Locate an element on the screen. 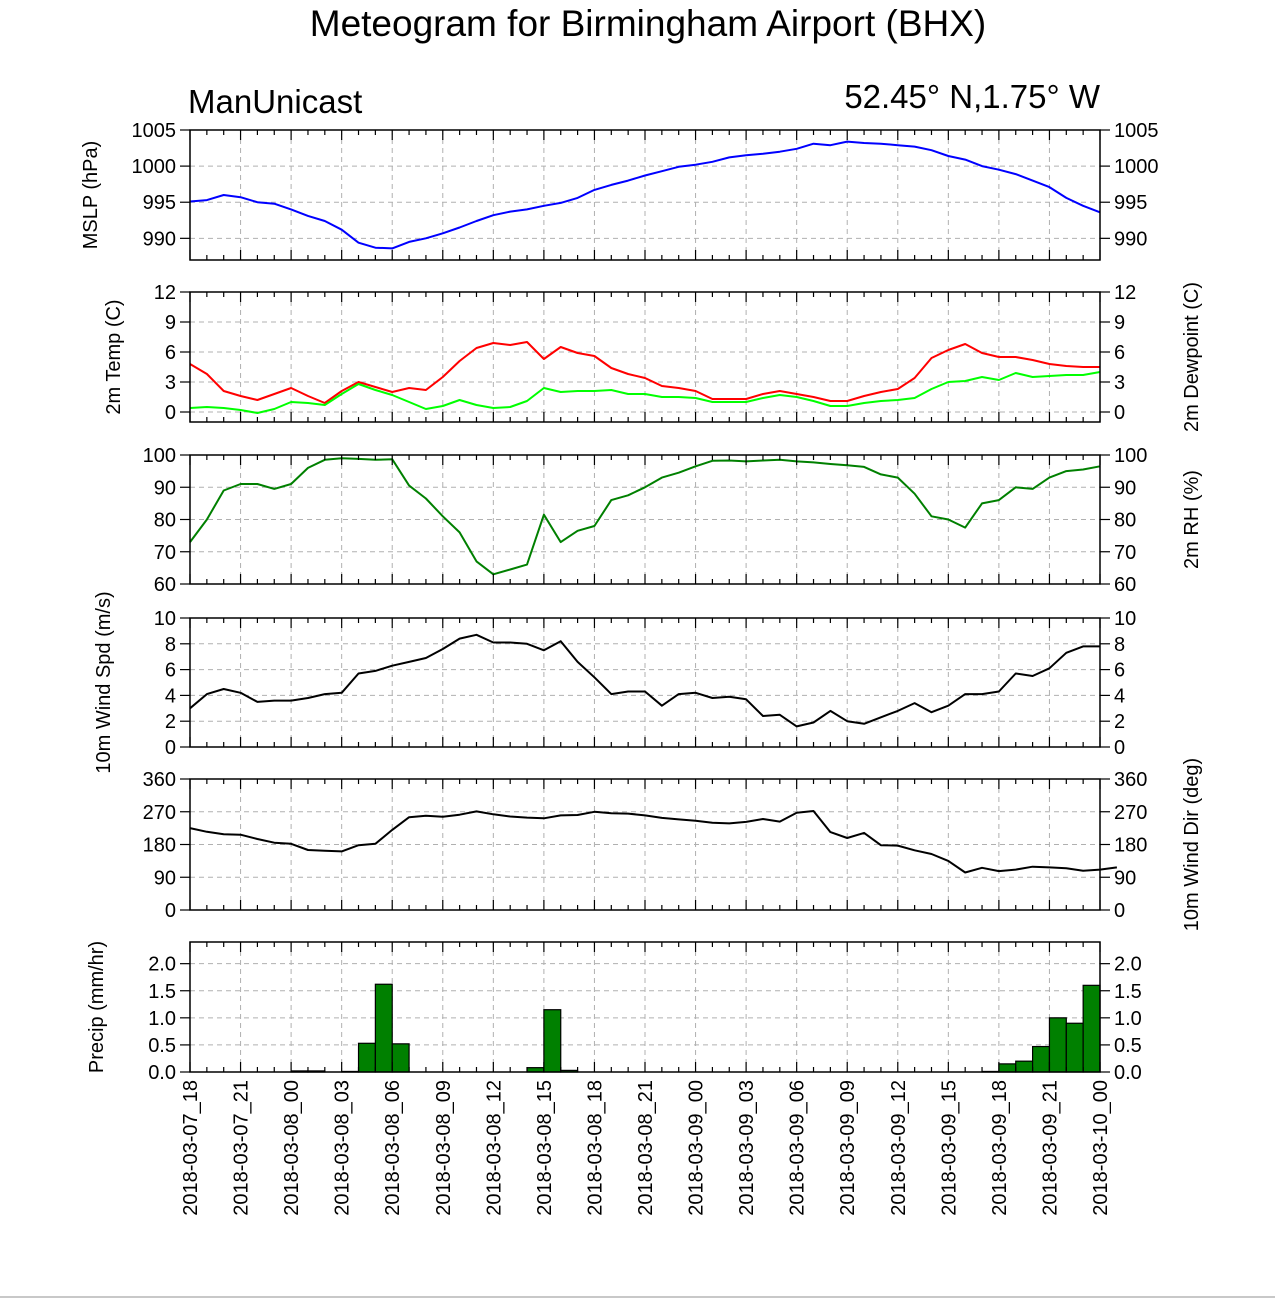 This screenshot has width=1275, height=1299. y-tick-label-left: 1.0 is located at coordinates (162, 1019).